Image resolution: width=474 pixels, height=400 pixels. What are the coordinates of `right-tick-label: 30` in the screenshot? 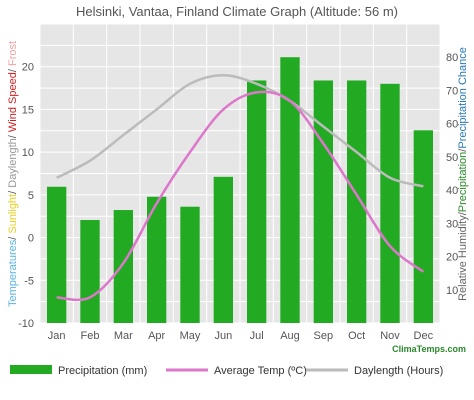 It's located at (452, 224).